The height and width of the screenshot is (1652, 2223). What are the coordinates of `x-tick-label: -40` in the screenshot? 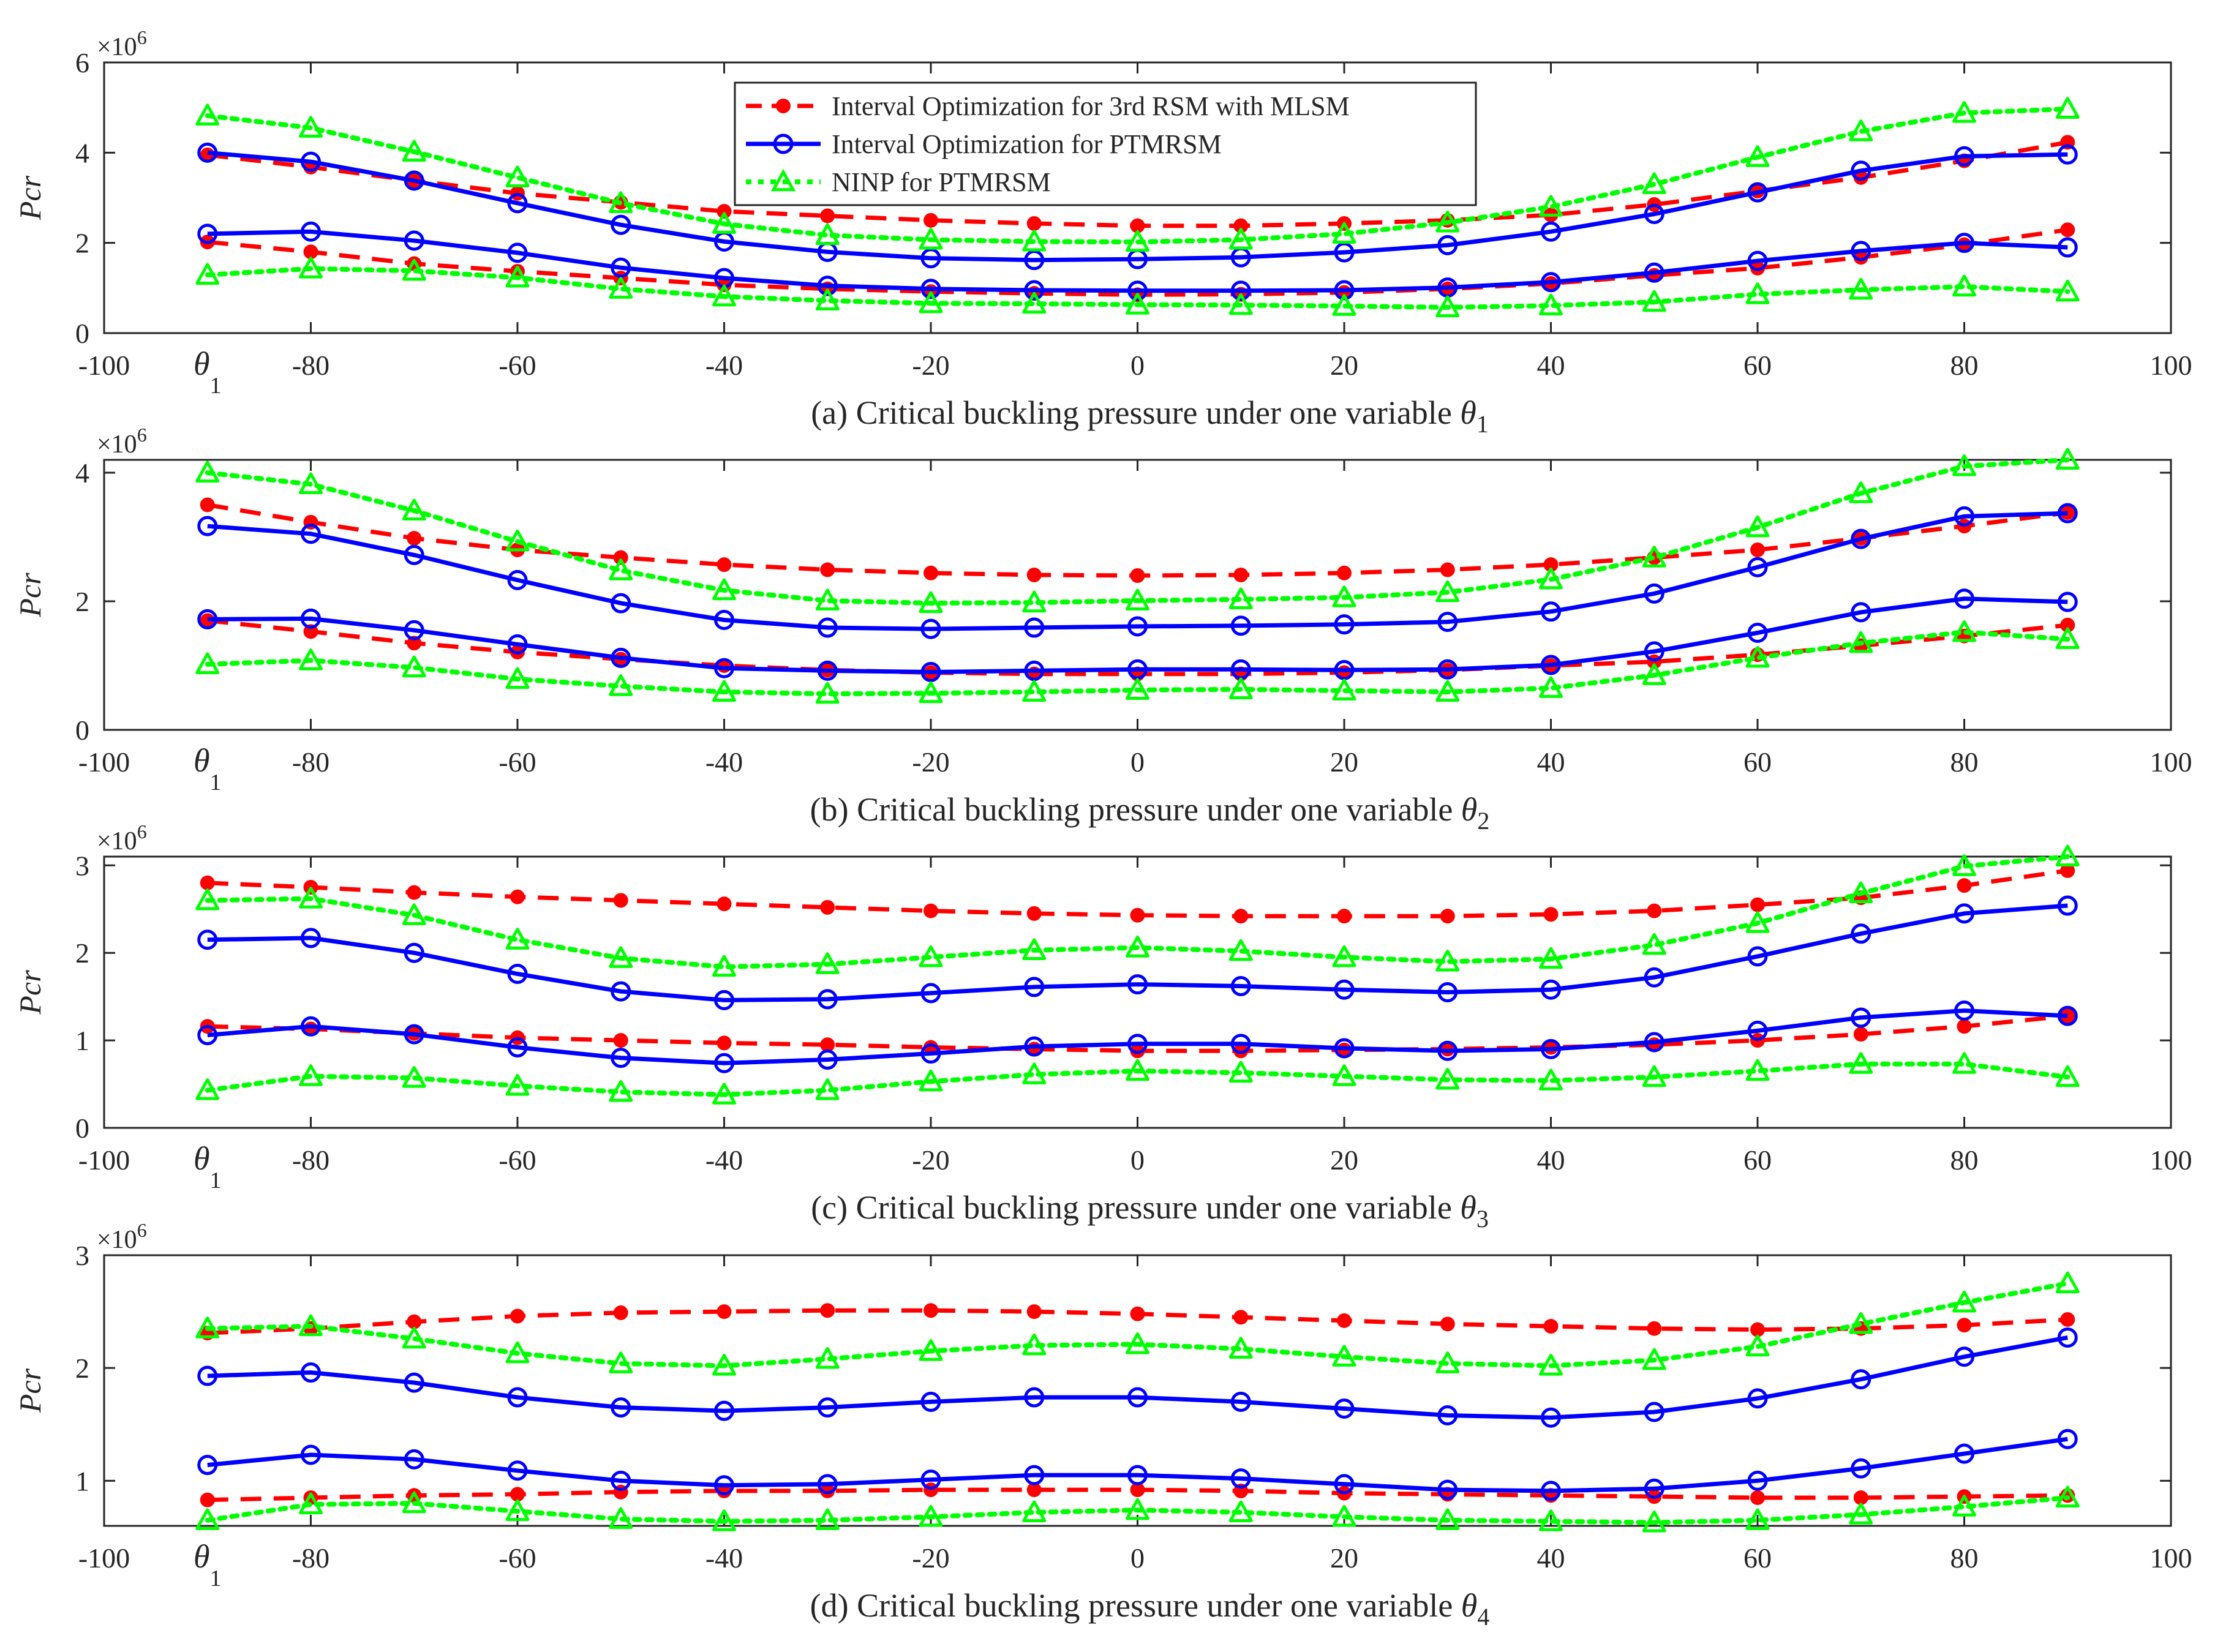 It's located at (724, 365).